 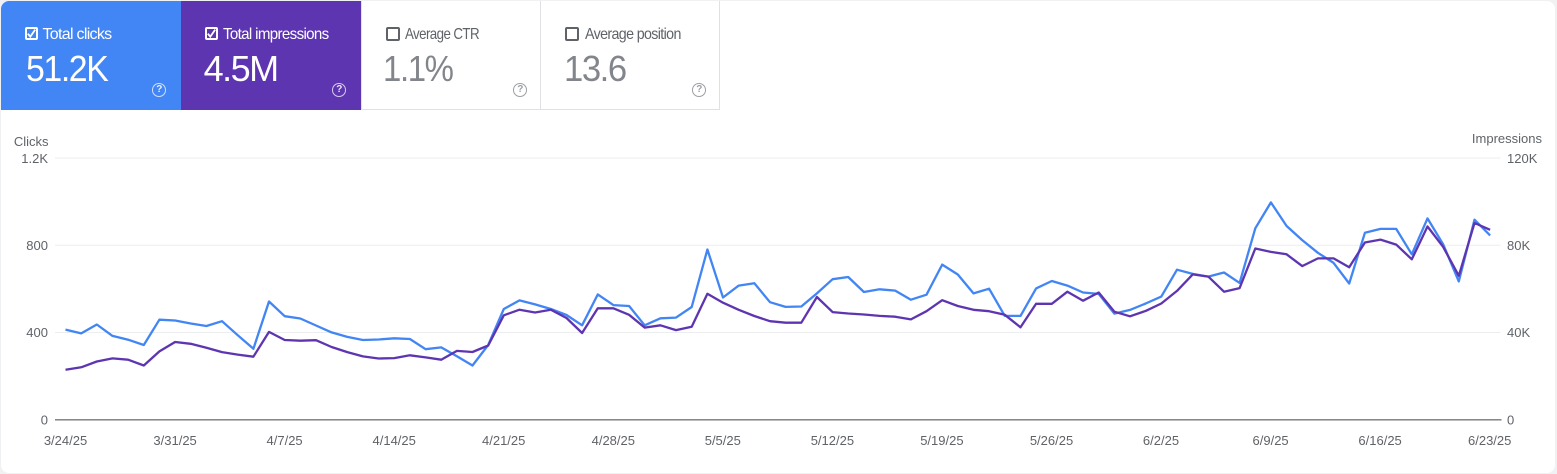 I want to click on svg-text: 5/19/25, so click(x=941, y=440).